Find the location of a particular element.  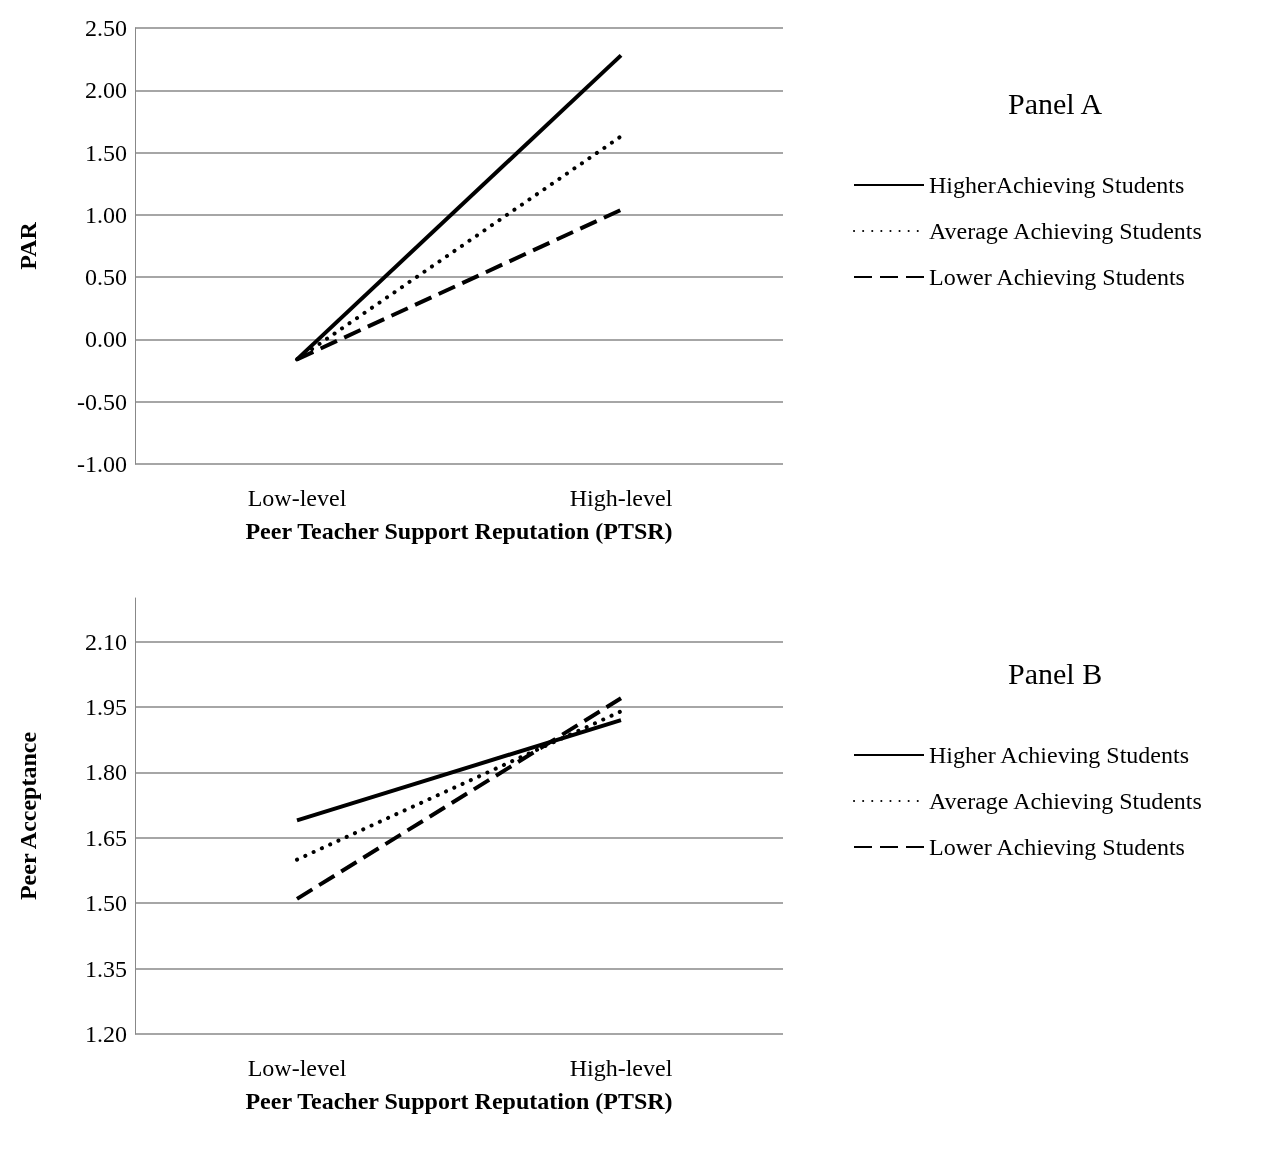

y-tick-label: 1.65 is located at coordinates (106, 837).